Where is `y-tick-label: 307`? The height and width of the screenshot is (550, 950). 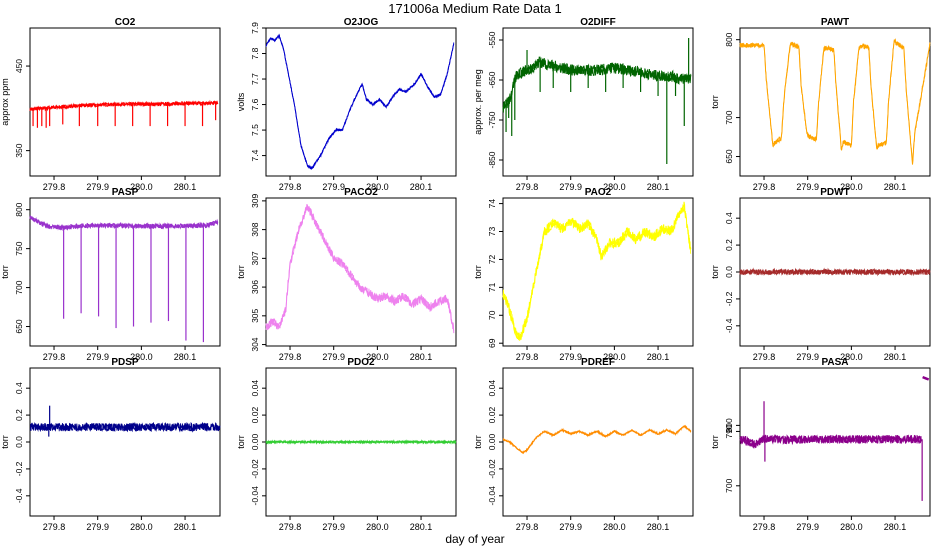
y-tick-label: 307 is located at coordinates (255, 258).